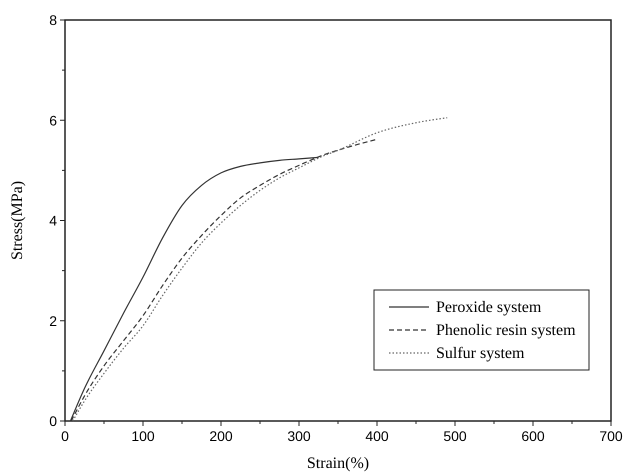 The image size is (627, 476). Describe the element at coordinates (65, 436) in the screenshot. I see `x-tick-label: 0` at that location.